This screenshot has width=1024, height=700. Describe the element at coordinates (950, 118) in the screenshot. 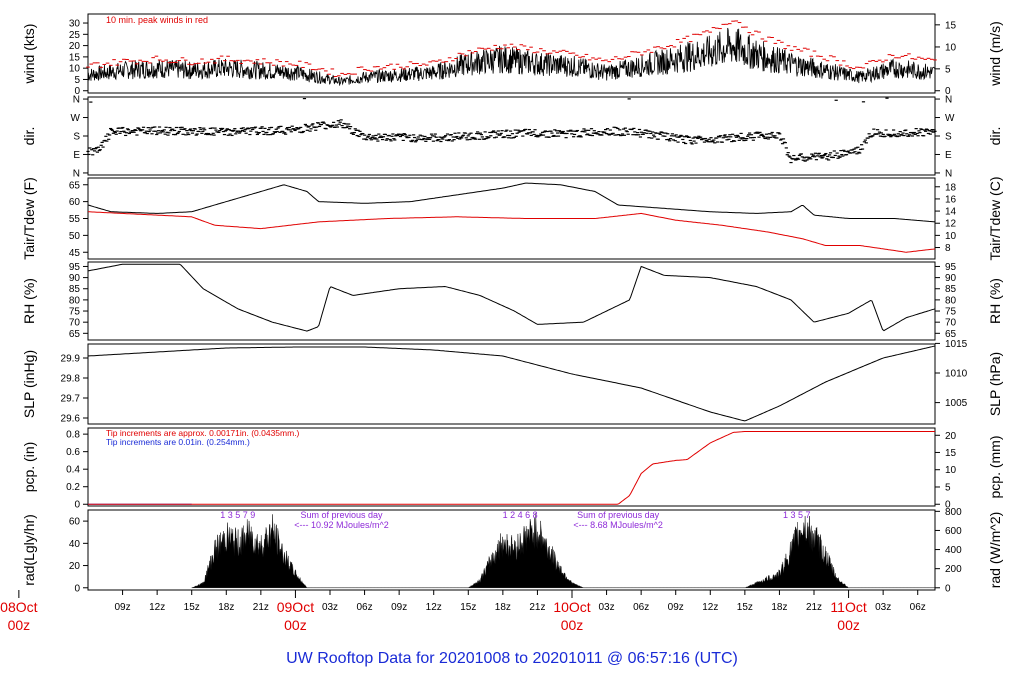

I see `dir-ytick-right-label: W` at that location.